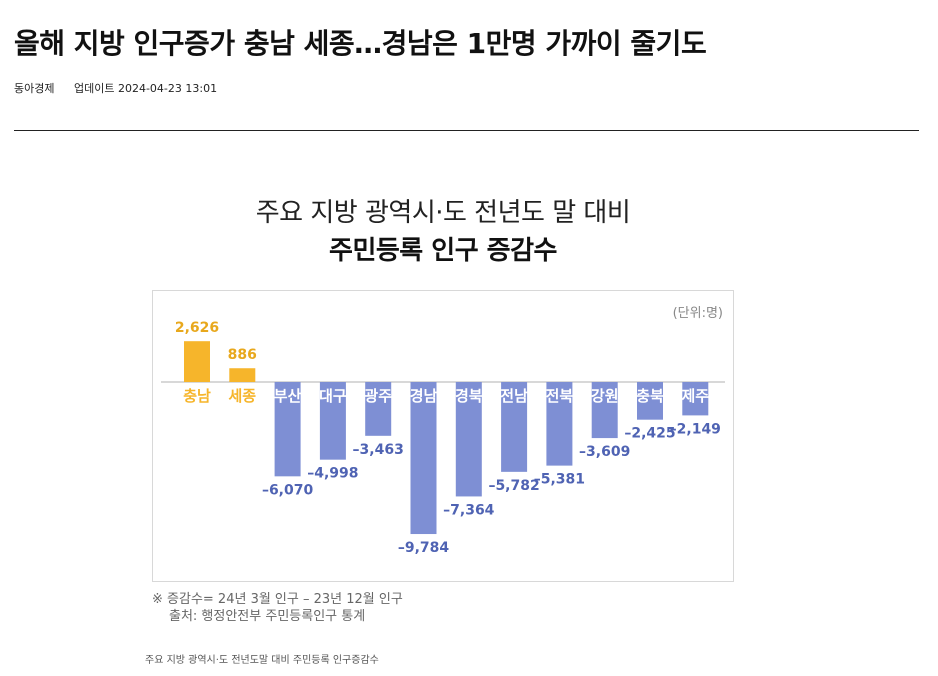  What do you see at coordinates (514, 396) in the screenshot?
I see `category-label-8: 전남` at bounding box center [514, 396].